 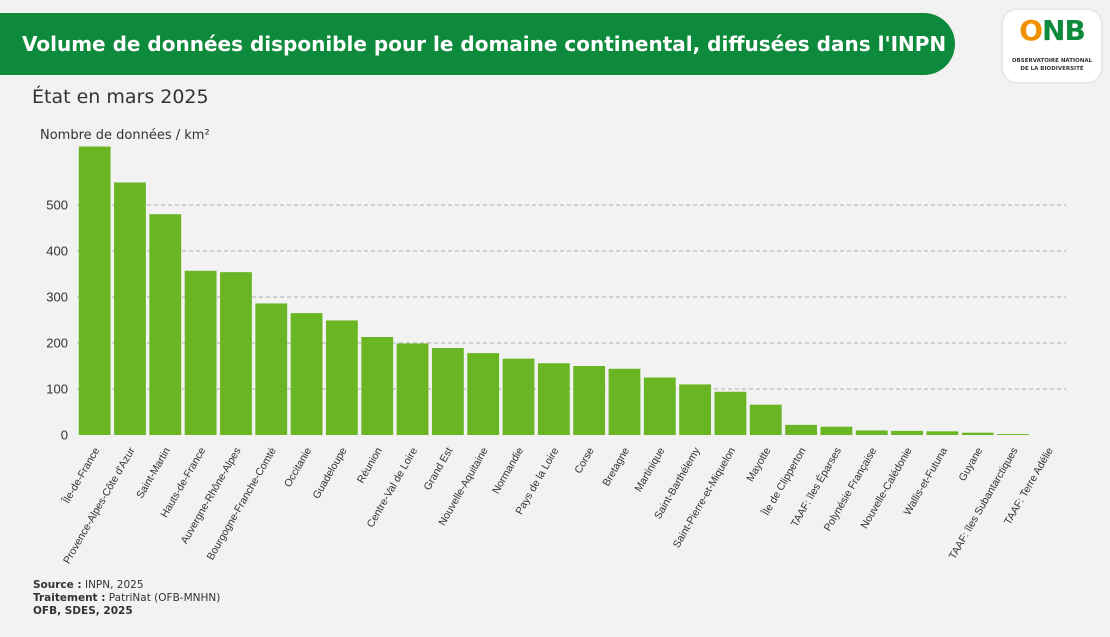 What do you see at coordinates (236, 353) in the screenshot?
I see `bar-auvergne-rhone-alpes` at bounding box center [236, 353].